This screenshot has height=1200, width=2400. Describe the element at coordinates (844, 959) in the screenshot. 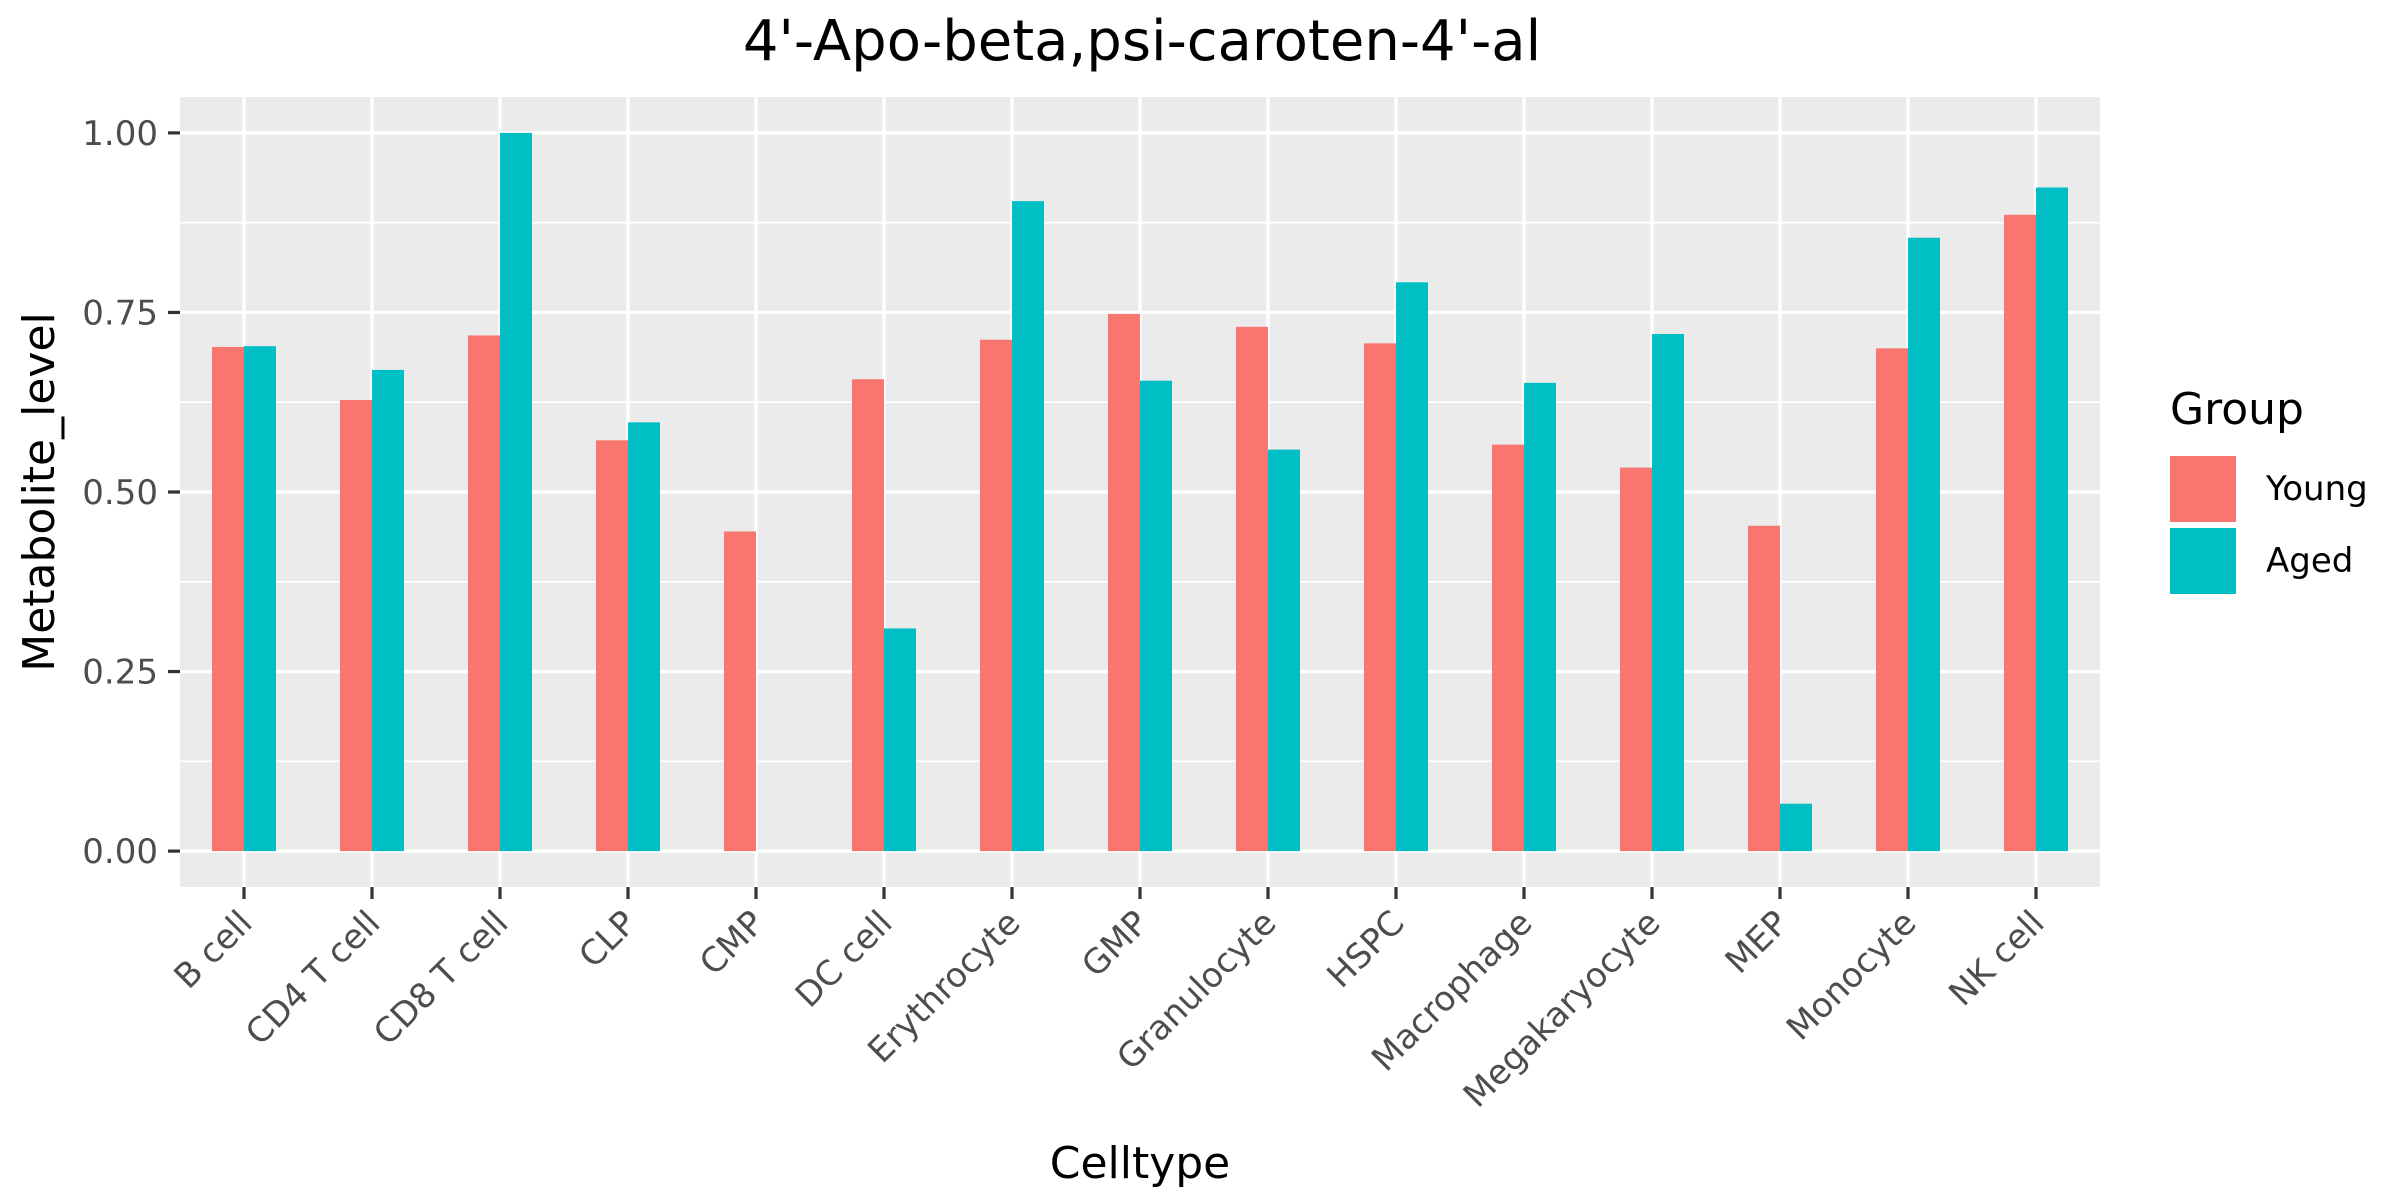

I see `x-tick-label: DC cell` at that location.